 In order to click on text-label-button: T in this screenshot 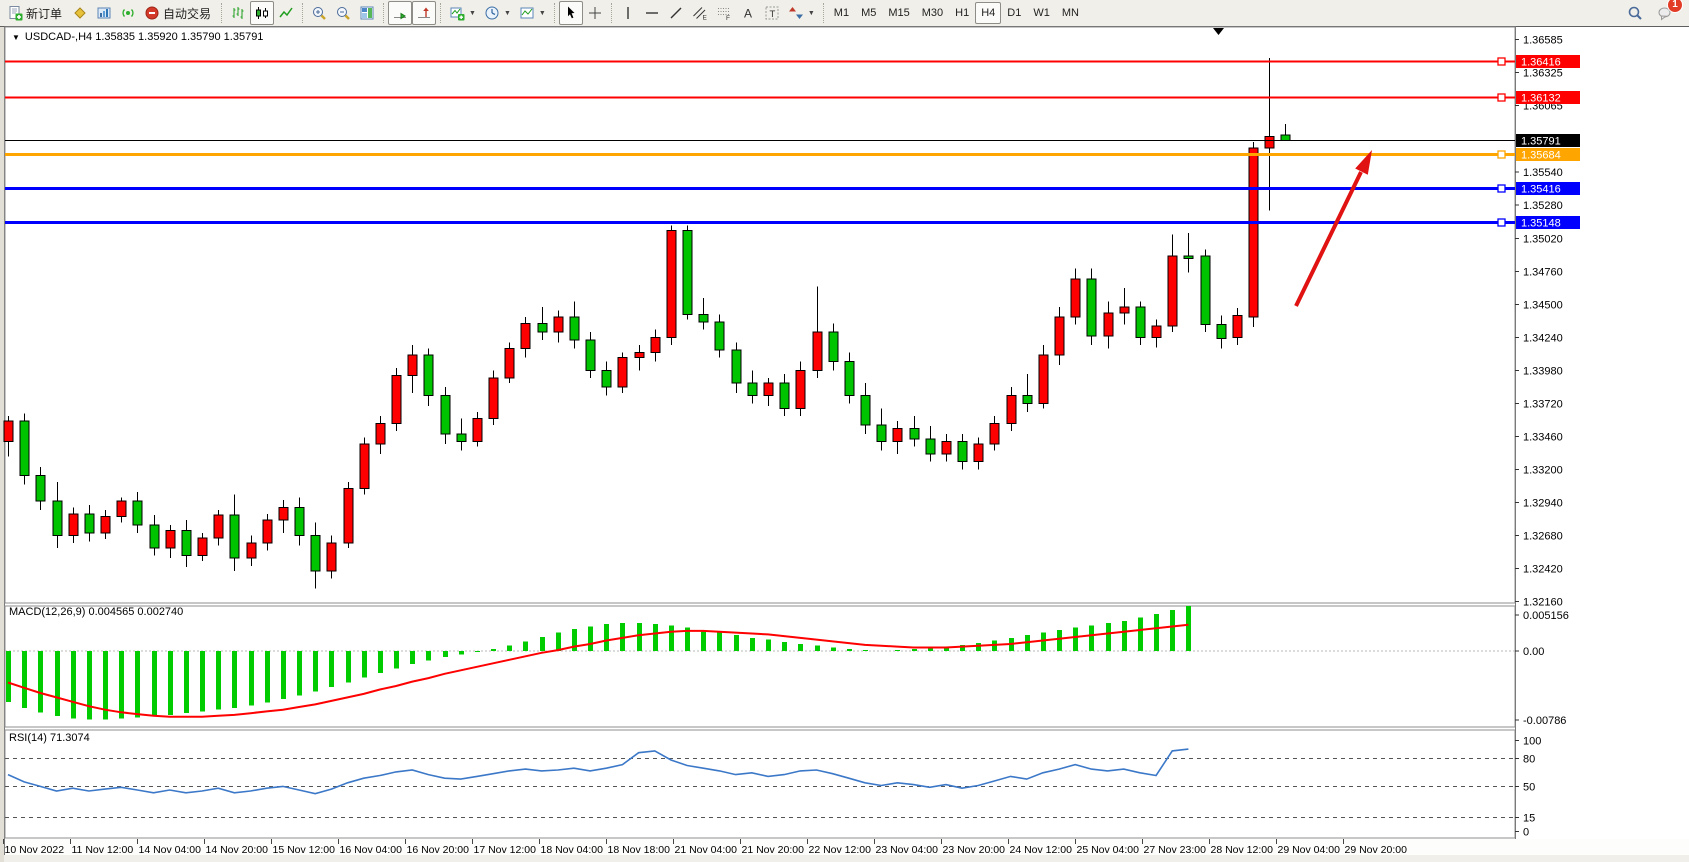, I will do `click(772, 13)`.